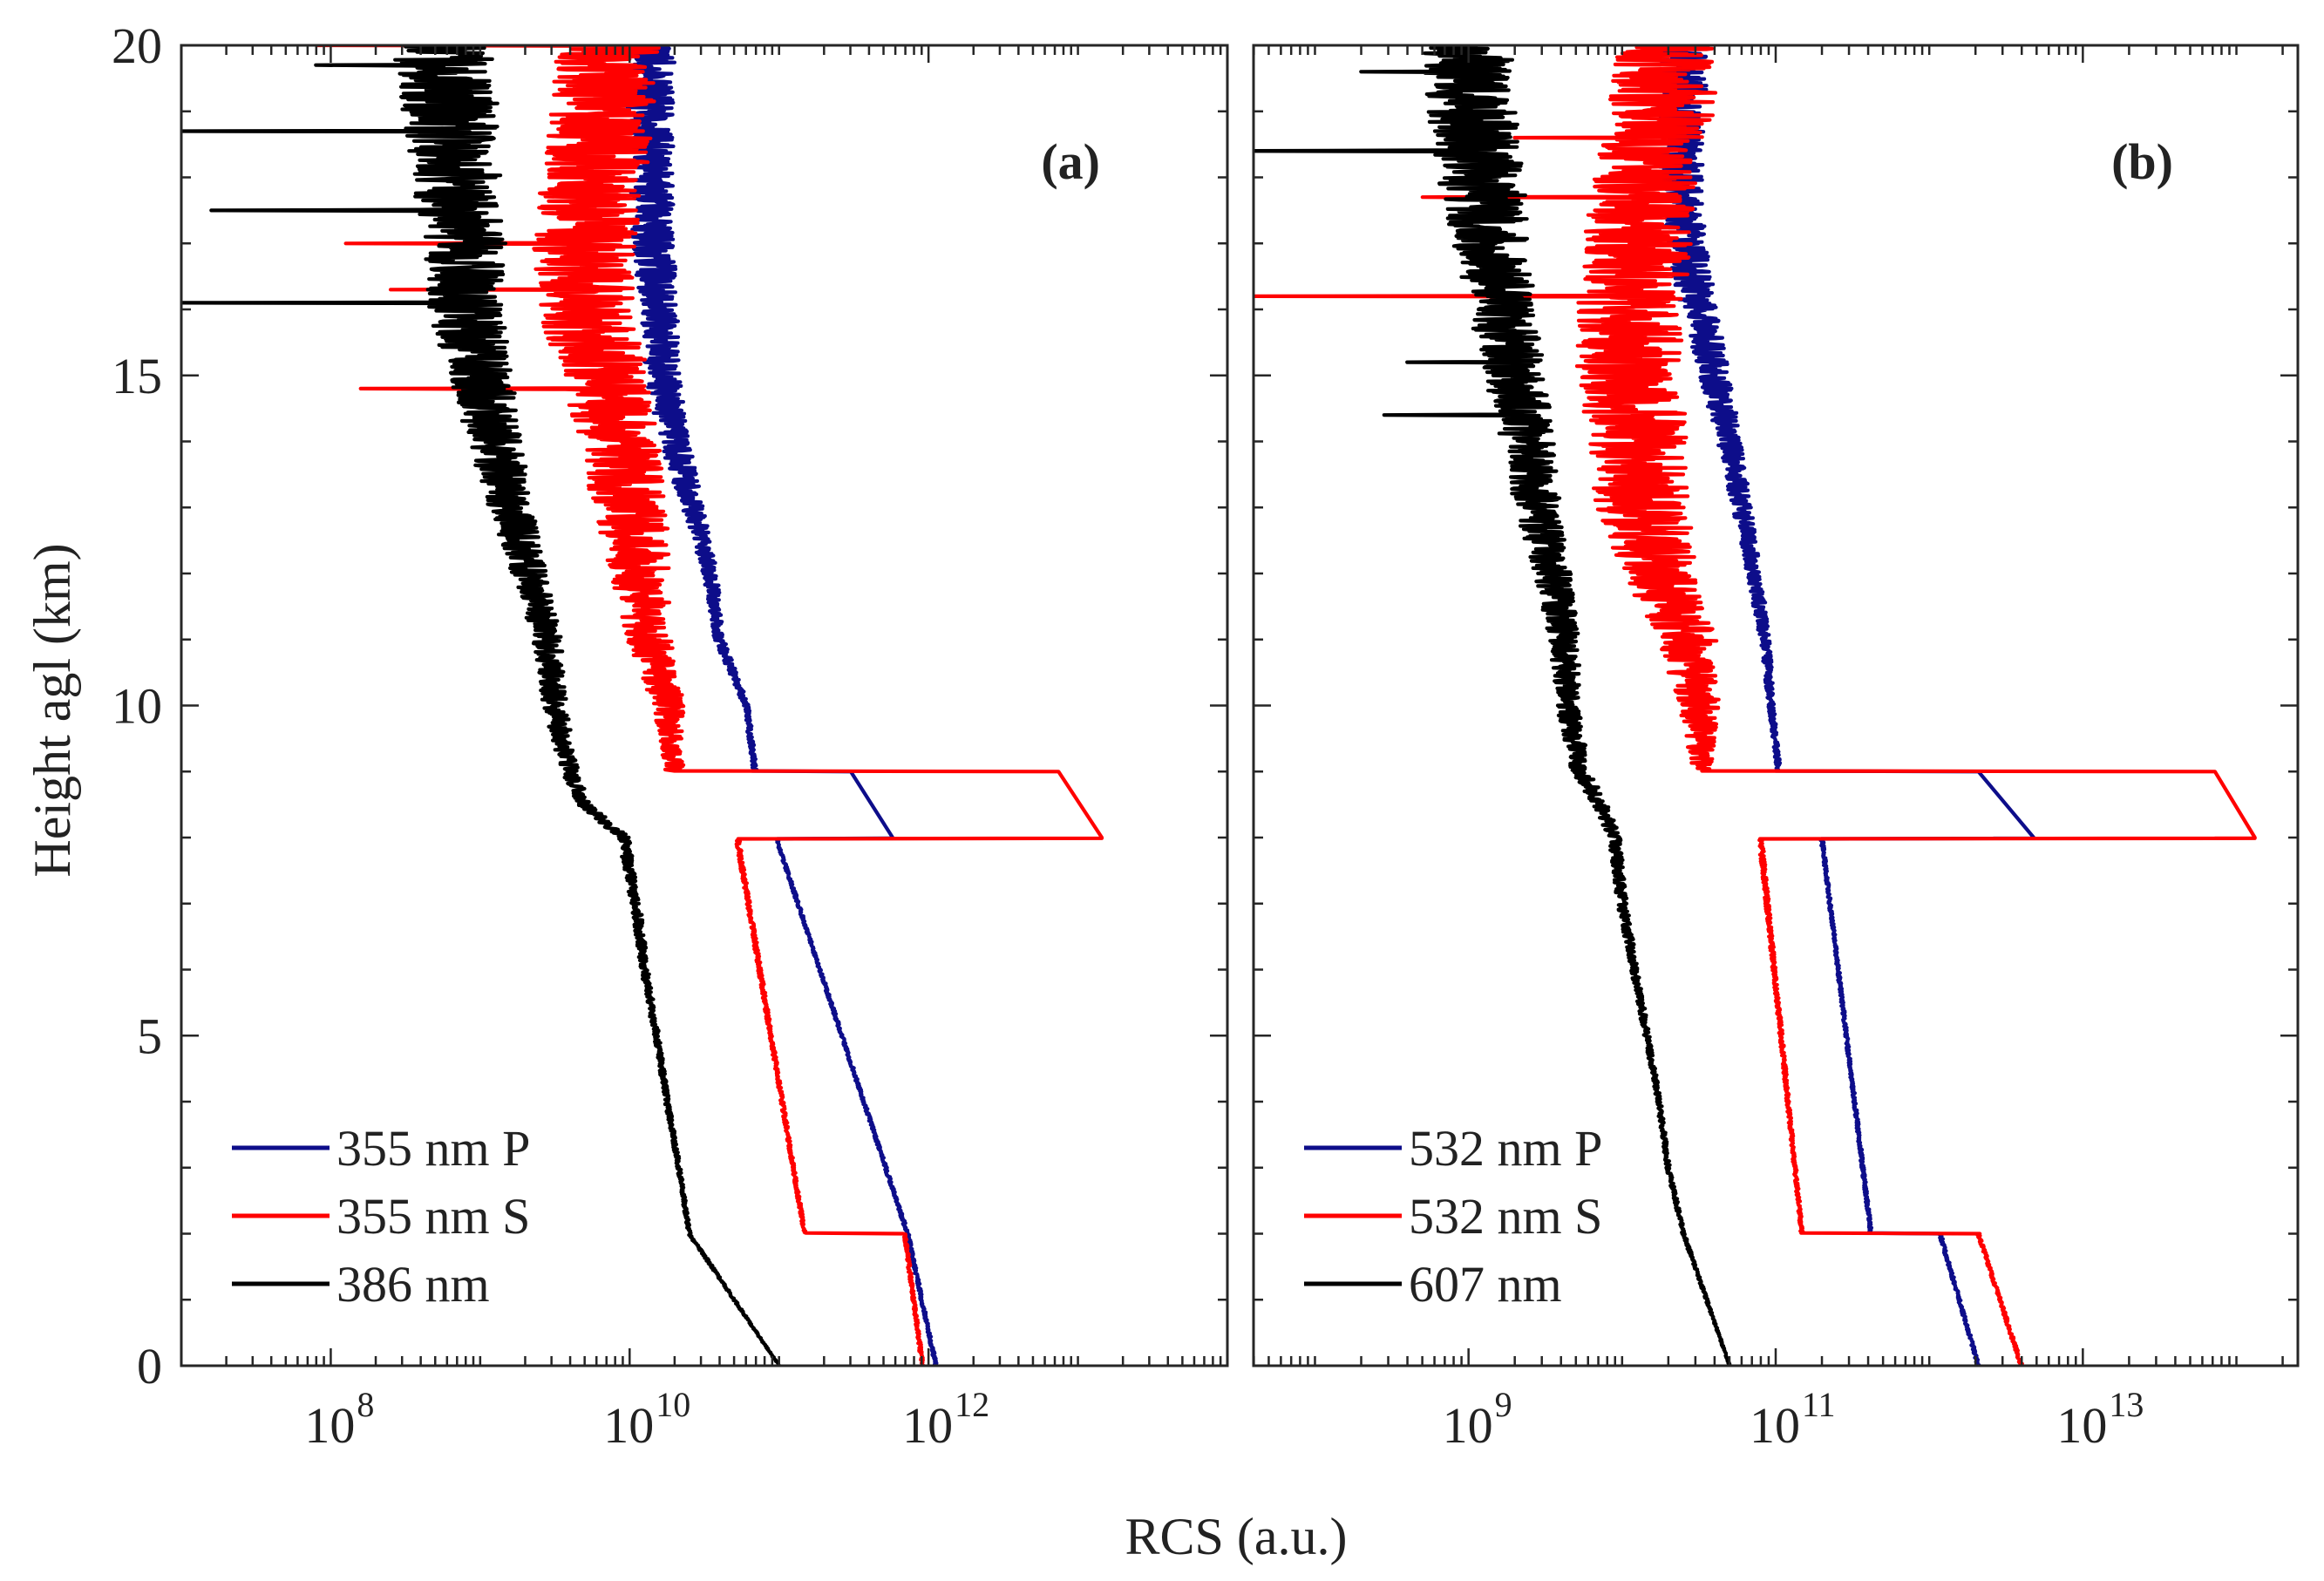  Describe the element at coordinates (137, 46) in the screenshot. I see `y-tick-label: 20` at that location.